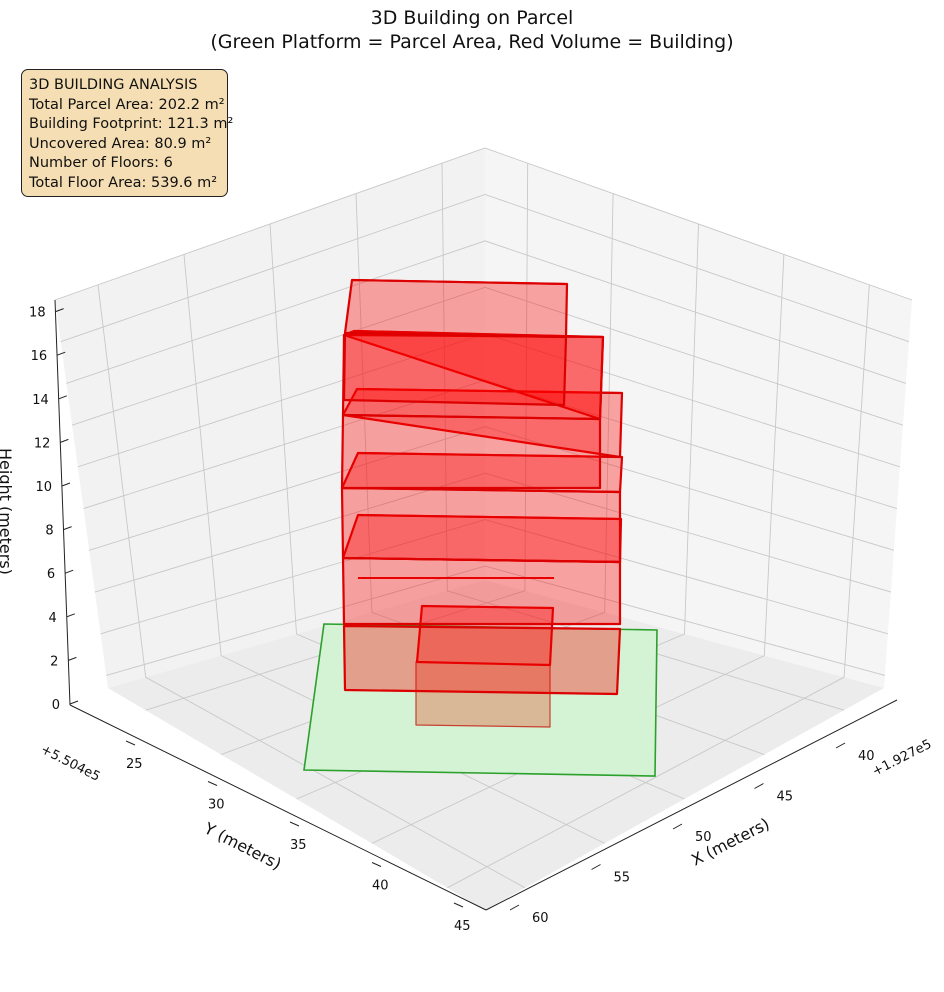 This screenshot has height=992, width=944. What do you see at coordinates (7, 511) in the screenshot?
I see `z-axis-label: Height (meters)` at bounding box center [7, 511].